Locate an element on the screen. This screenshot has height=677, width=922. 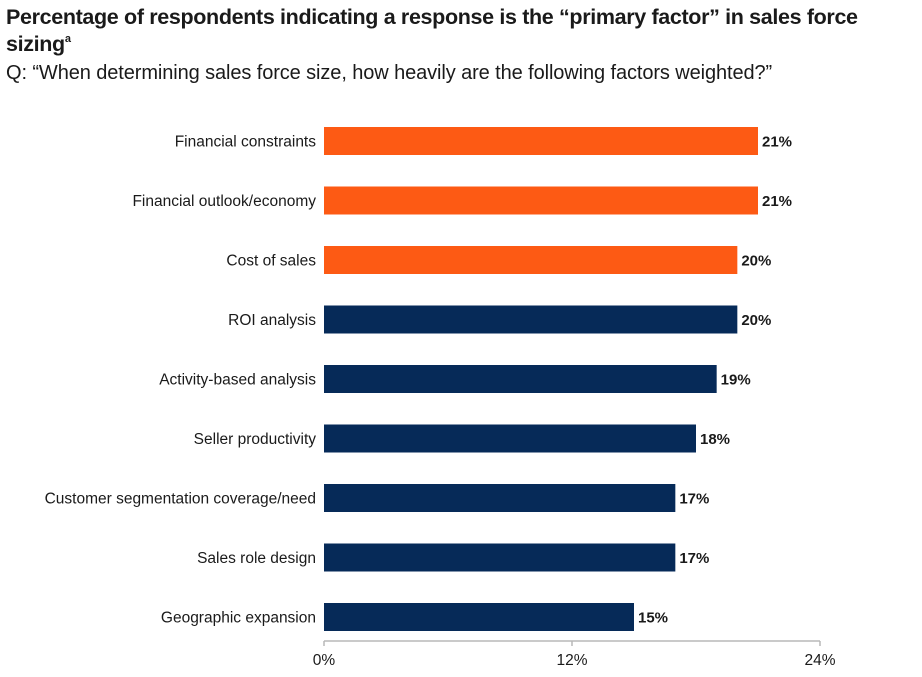
x-tick-label: 0% is located at coordinates (324, 660).